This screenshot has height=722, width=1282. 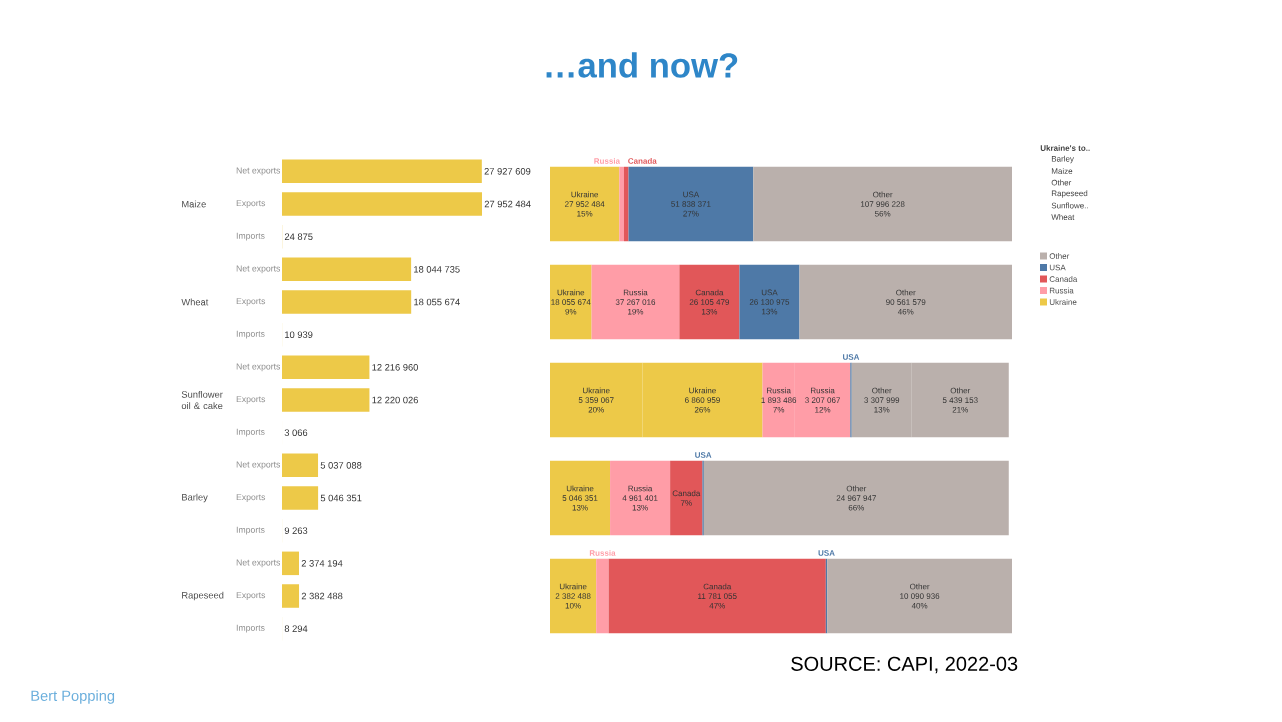 What do you see at coordinates (1063, 217) in the screenshot?
I see `text: Wheat` at bounding box center [1063, 217].